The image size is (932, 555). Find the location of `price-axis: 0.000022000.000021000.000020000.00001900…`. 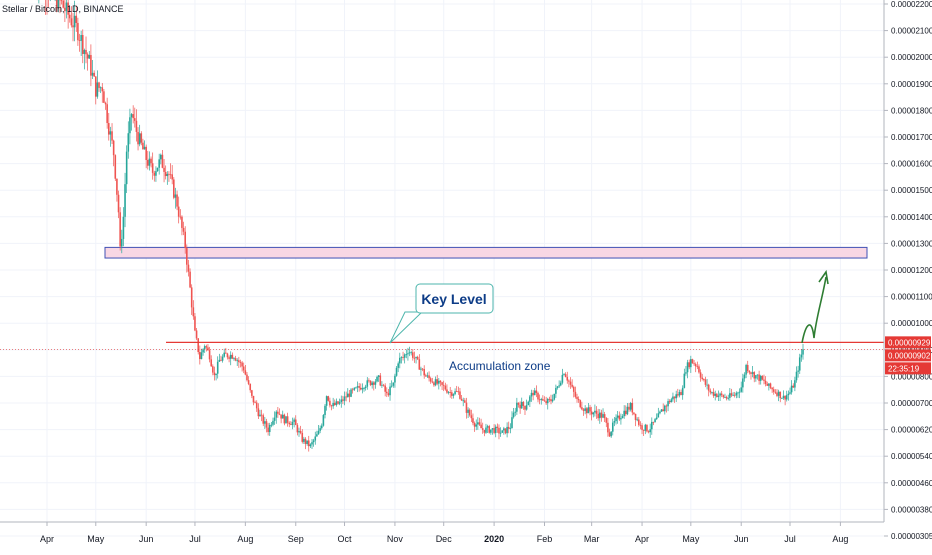

price-axis: 0.000022000.000021000.000020000.00001900… is located at coordinates (908, 270).